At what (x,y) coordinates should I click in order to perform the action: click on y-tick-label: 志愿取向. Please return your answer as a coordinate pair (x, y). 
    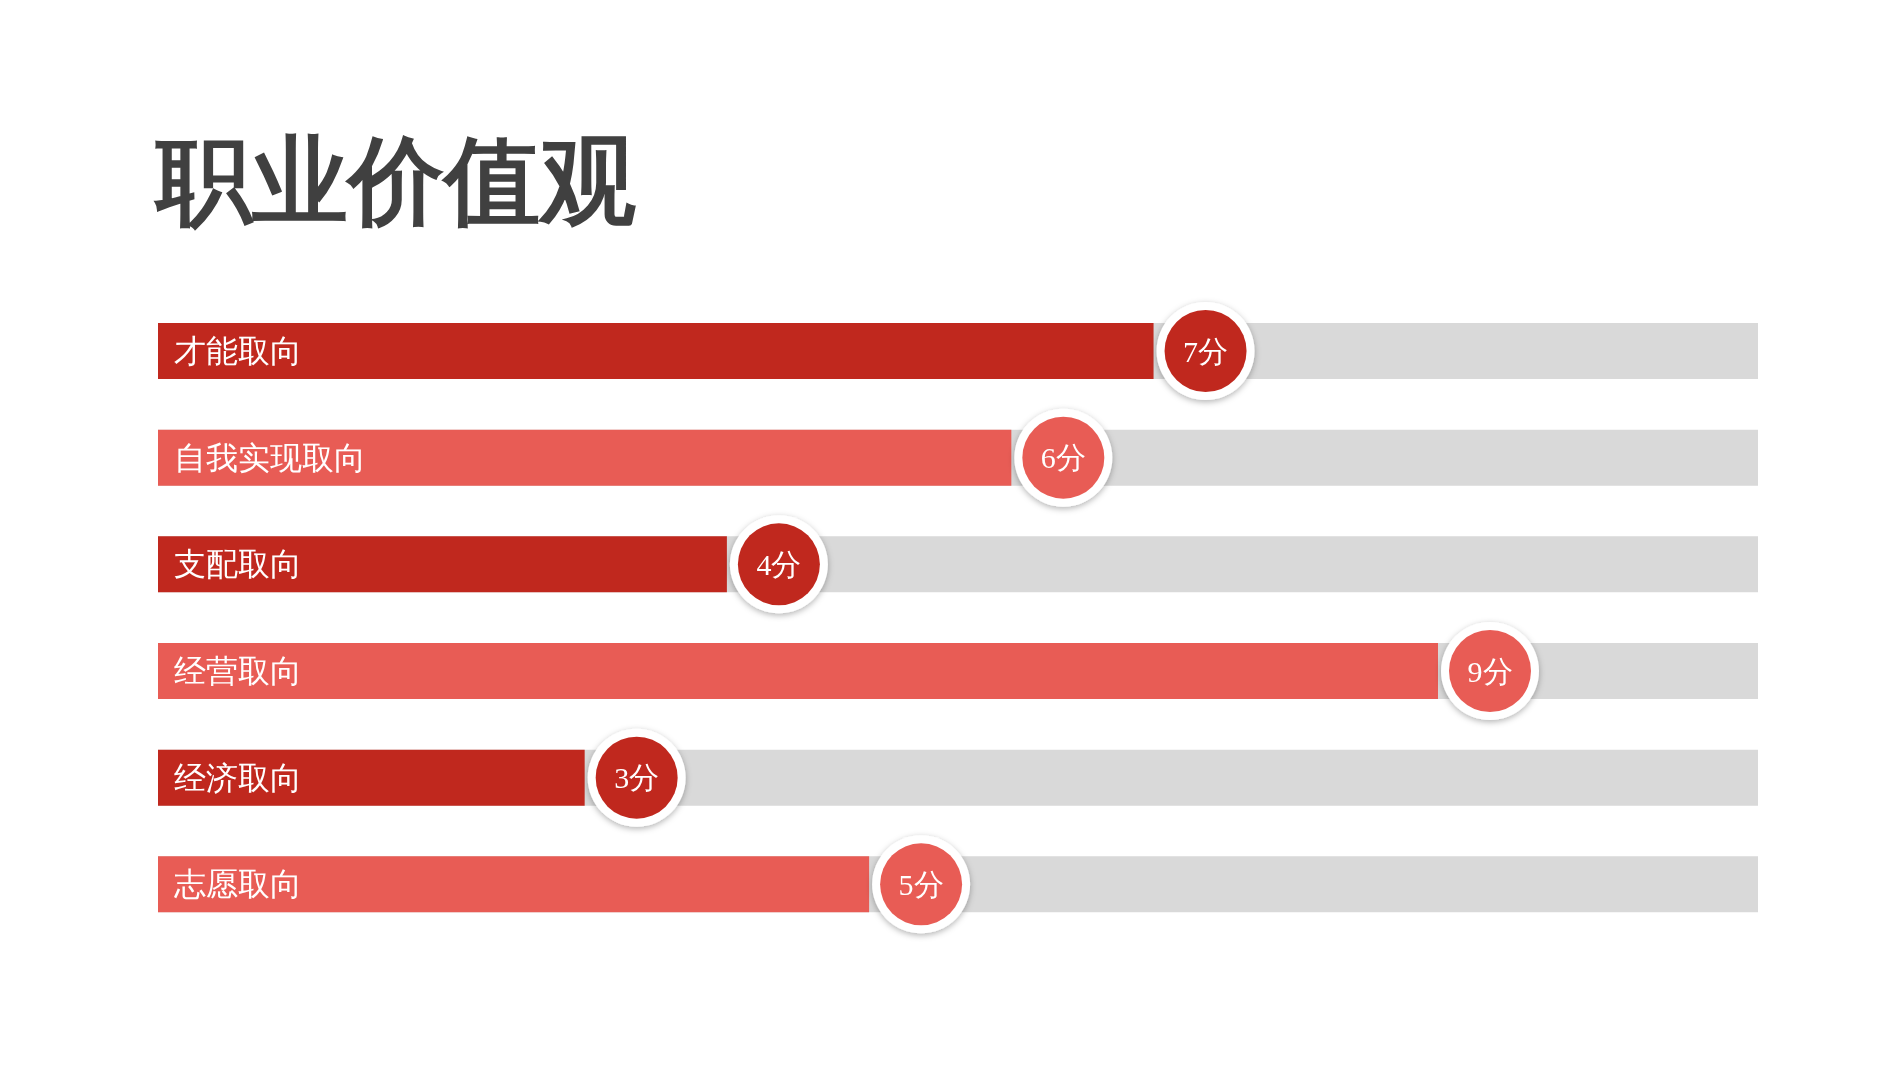
    Looking at the image, I should click on (238, 884).